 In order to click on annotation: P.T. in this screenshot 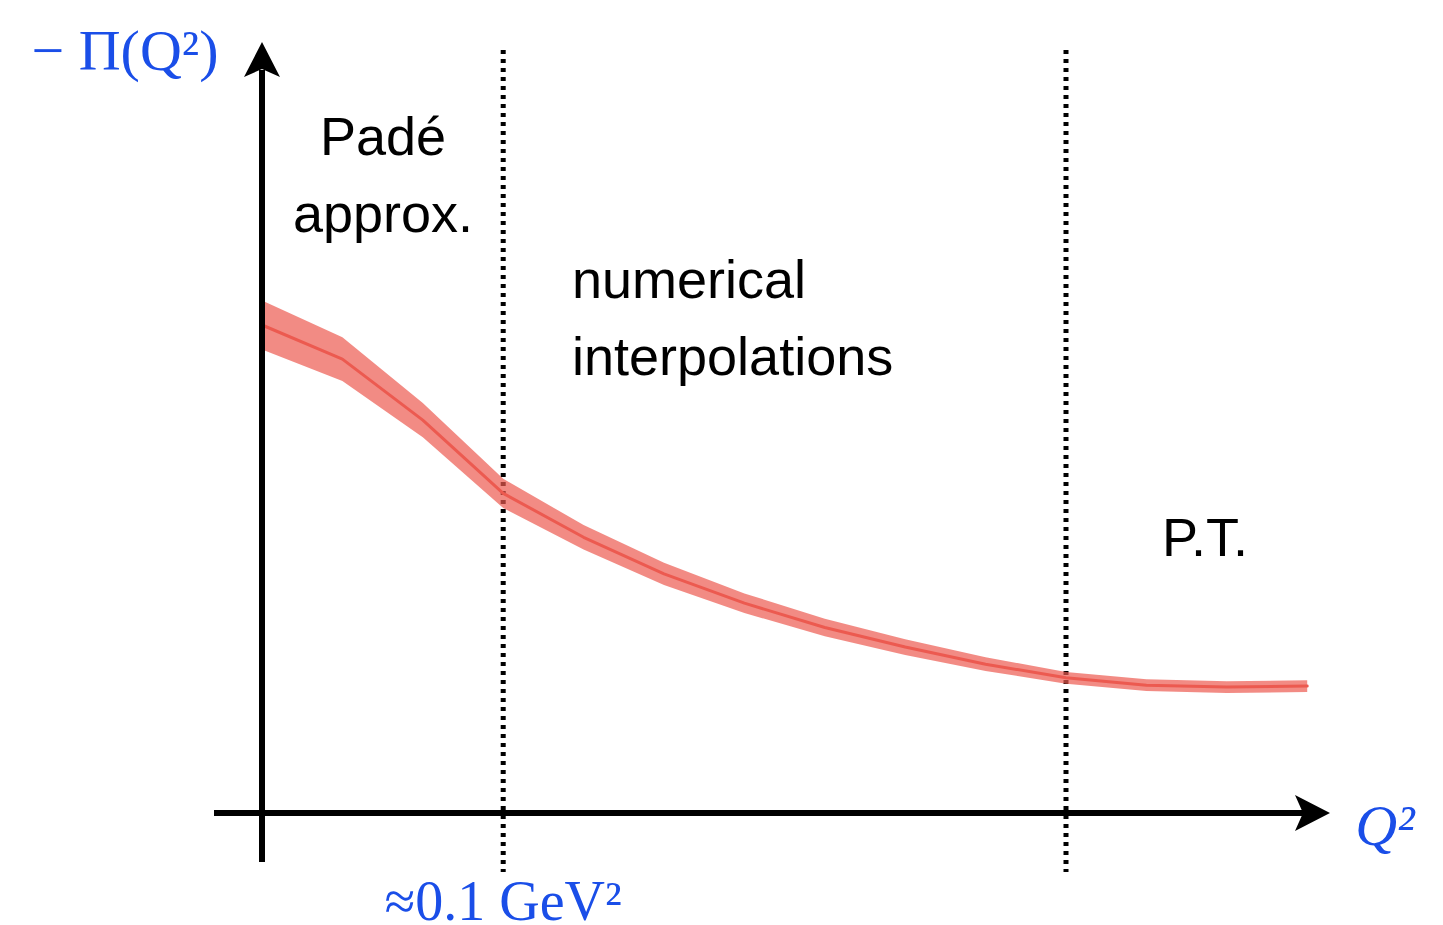, I will do `click(1205, 537)`.